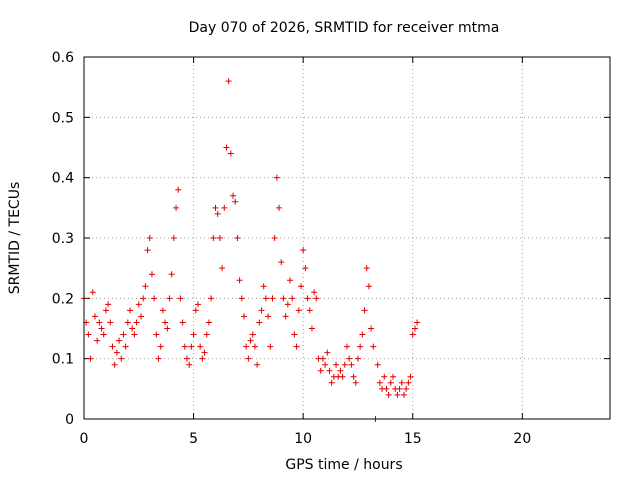 The height and width of the screenshot is (480, 640). I want to click on x-tick-label: 0, so click(84, 439).